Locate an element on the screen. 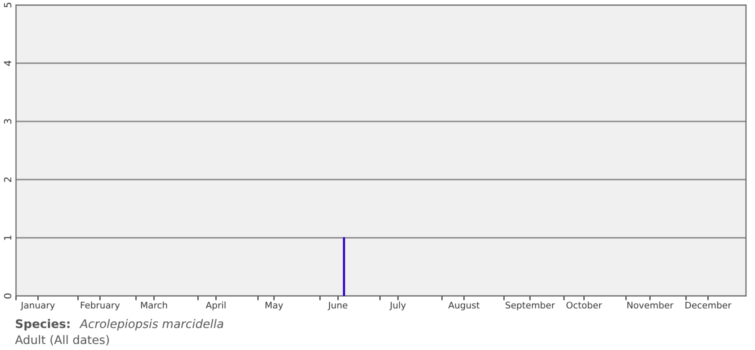 This screenshot has width=755, height=350. x-tick-label: November is located at coordinates (650, 305).